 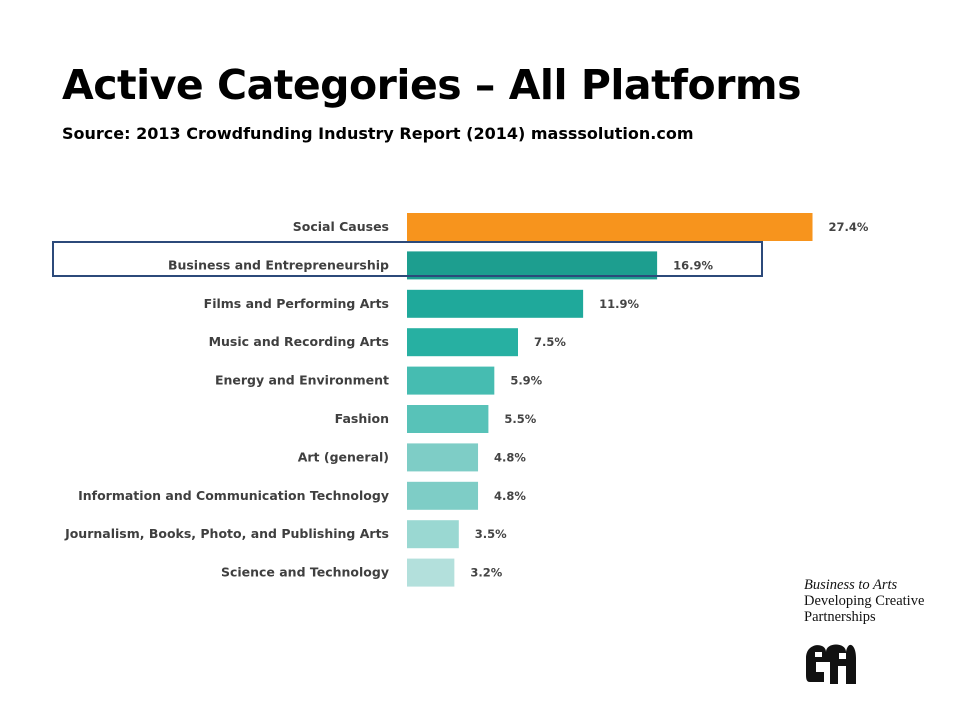 I want to click on category-label: Music and Recording Arts, so click(x=299, y=341).